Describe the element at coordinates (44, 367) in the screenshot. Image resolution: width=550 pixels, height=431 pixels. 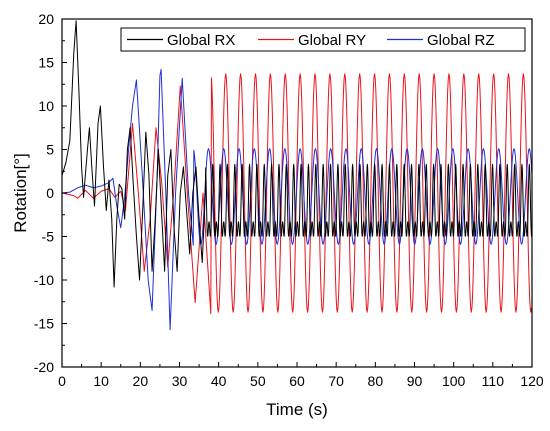
I see `y-tick-label: -20` at that location.